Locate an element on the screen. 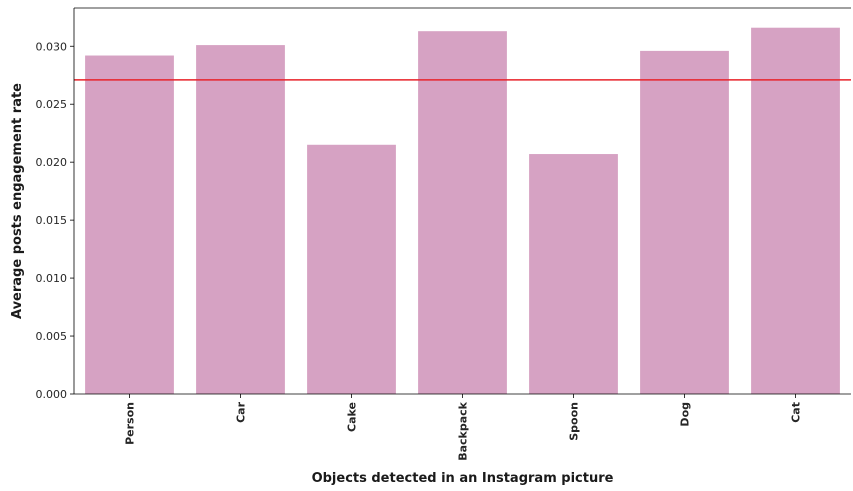  bar-cat is located at coordinates (795, 210).